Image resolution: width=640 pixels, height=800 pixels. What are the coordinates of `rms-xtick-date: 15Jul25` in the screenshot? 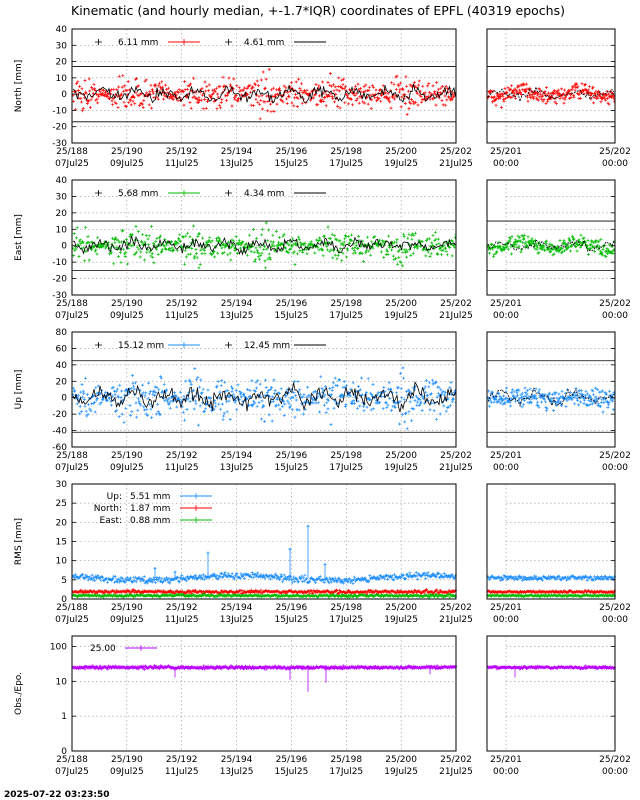 It's located at (292, 620).